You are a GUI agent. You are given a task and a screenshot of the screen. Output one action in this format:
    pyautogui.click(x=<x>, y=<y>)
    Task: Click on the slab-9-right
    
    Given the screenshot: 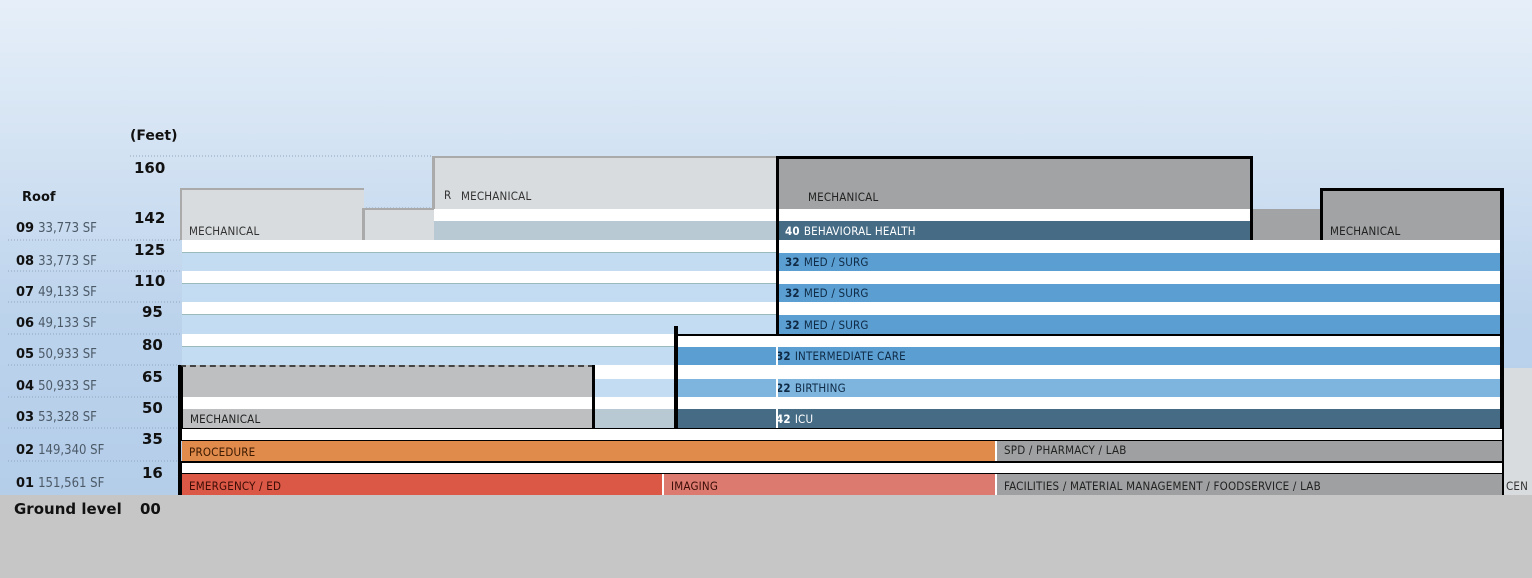 What is the action you would take?
    pyautogui.click(x=1014, y=215)
    